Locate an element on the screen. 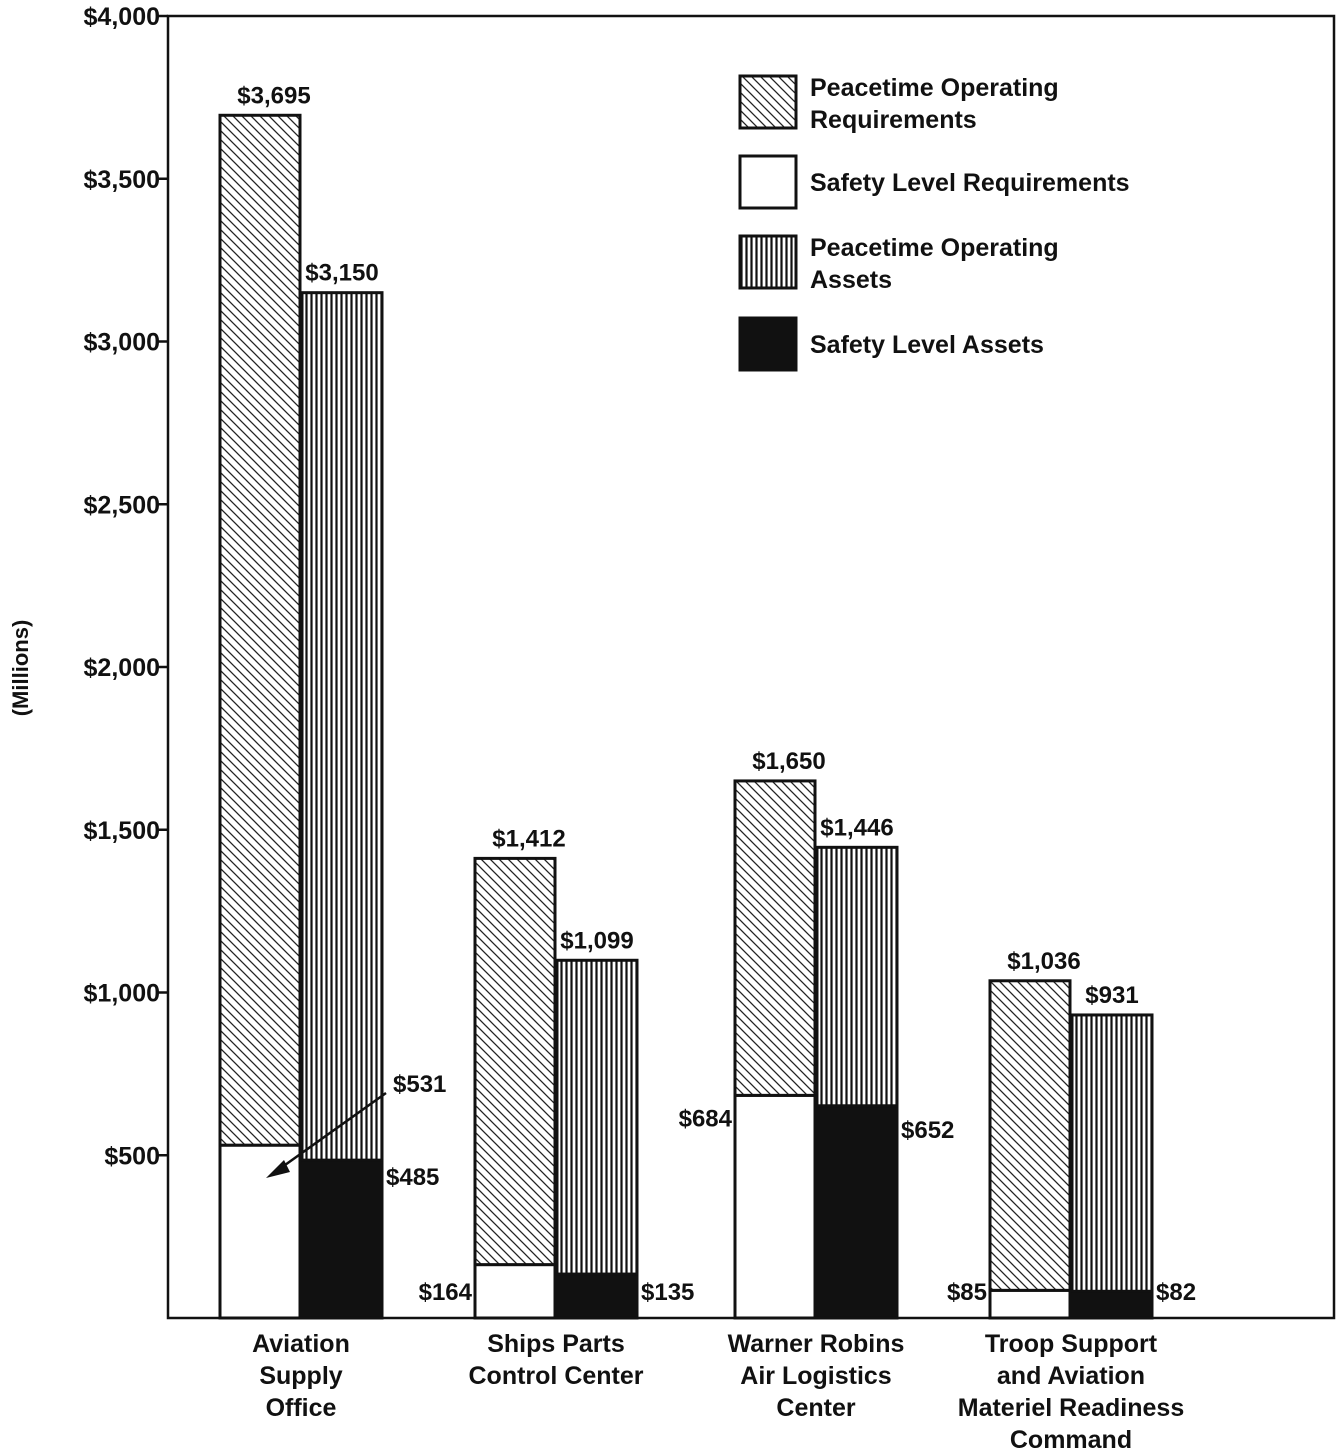 The image size is (1339, 1450). assets-total-label: $3,150 is located at coordinates (341, 273).